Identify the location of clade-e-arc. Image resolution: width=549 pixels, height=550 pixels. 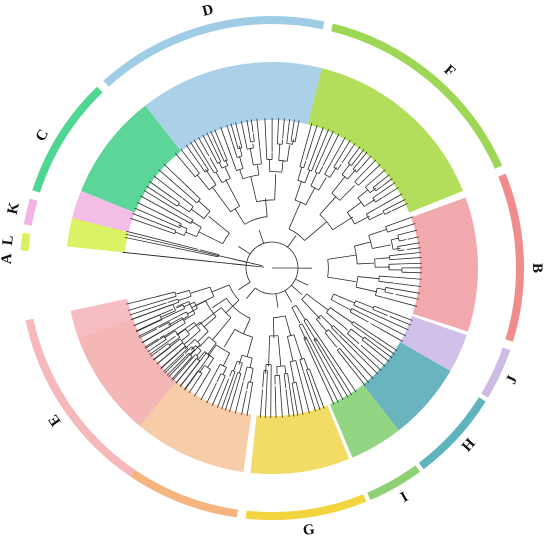
(80, 397).